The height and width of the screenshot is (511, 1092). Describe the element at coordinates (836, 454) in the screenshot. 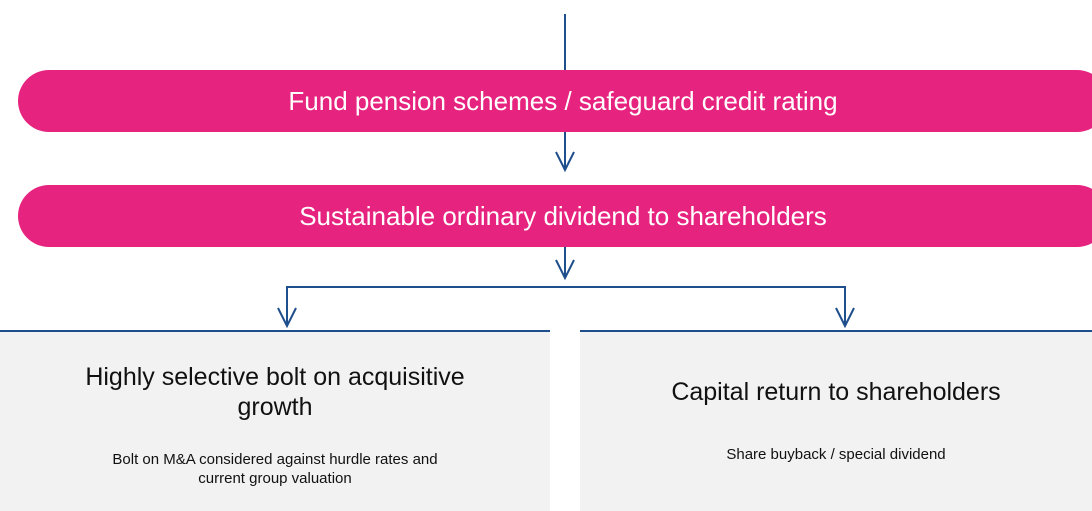

I see `branch-description: Share buyback / special dividend` at that location.